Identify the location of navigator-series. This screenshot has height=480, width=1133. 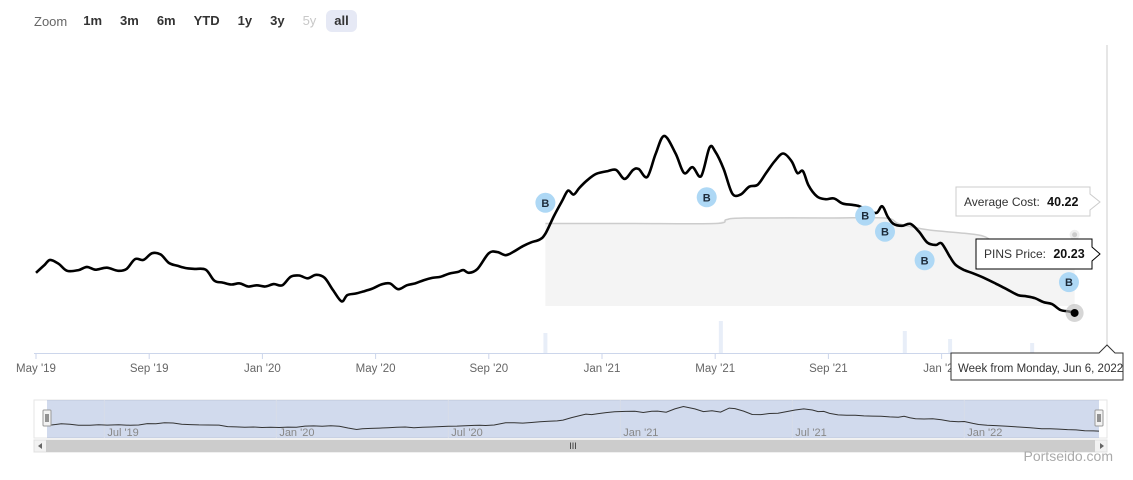
(573, 418).